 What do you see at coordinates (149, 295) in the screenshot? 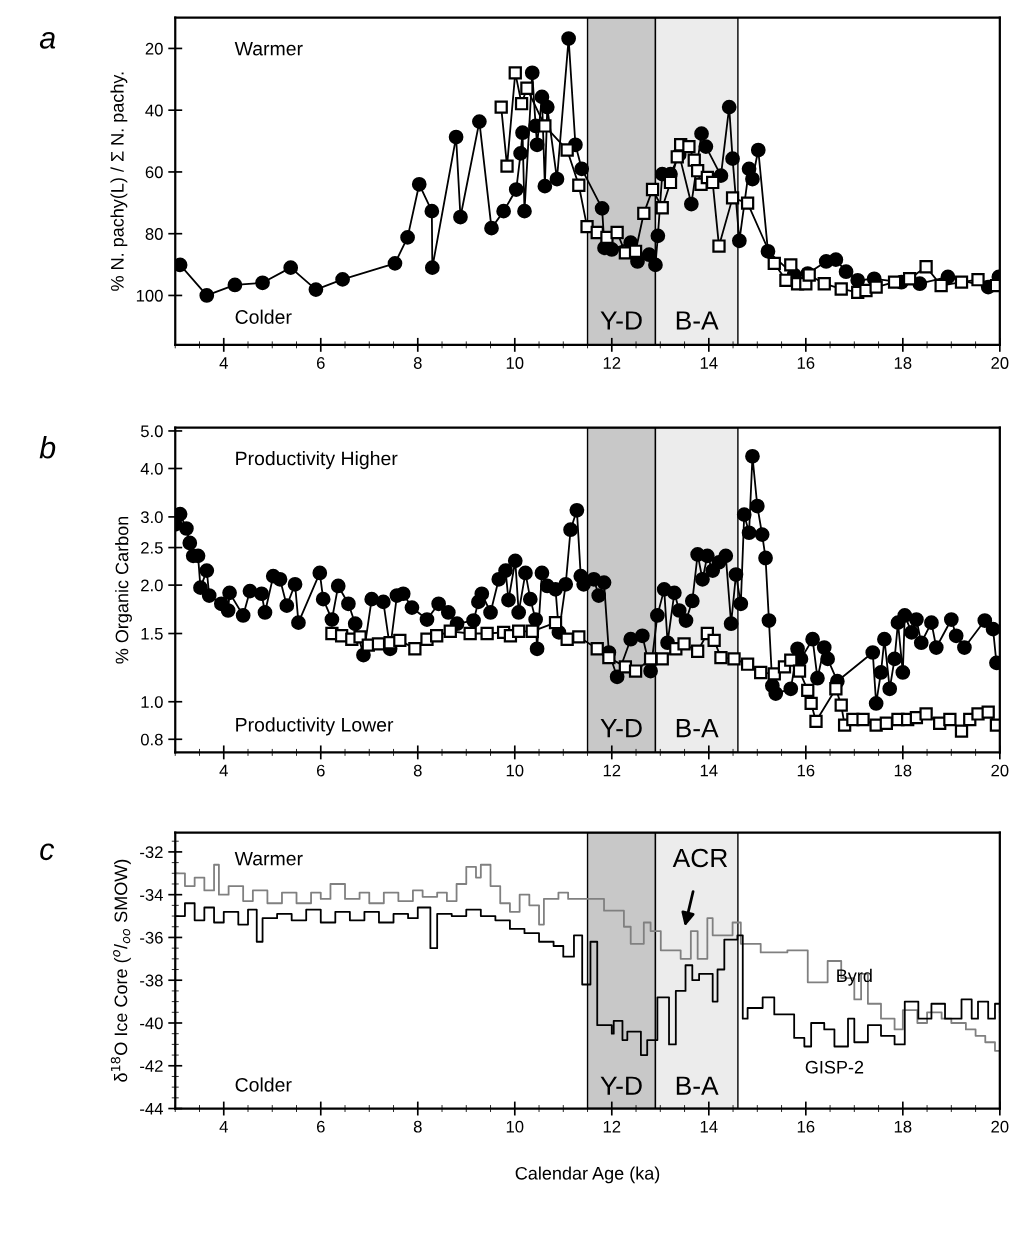
I see `y-tick-label: 100` at bounding box center [149, 295].